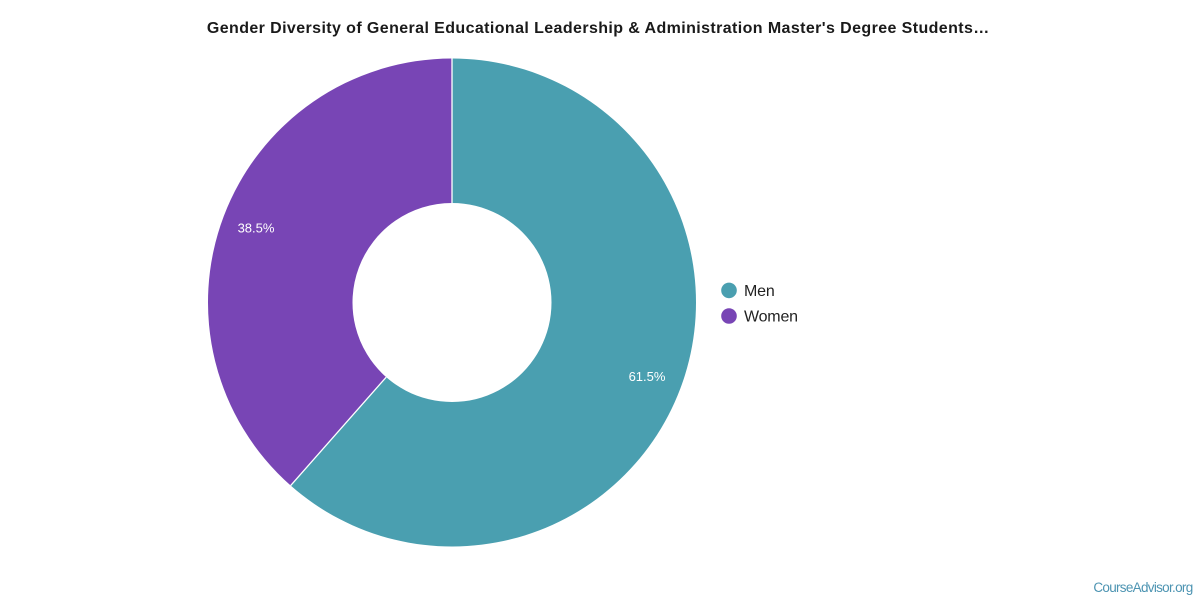 The width and height of the screenshot is (1200, 605). Describe the element at coordinates (771, 316) in the screenshot. I see `svg-text: Women` at that location.